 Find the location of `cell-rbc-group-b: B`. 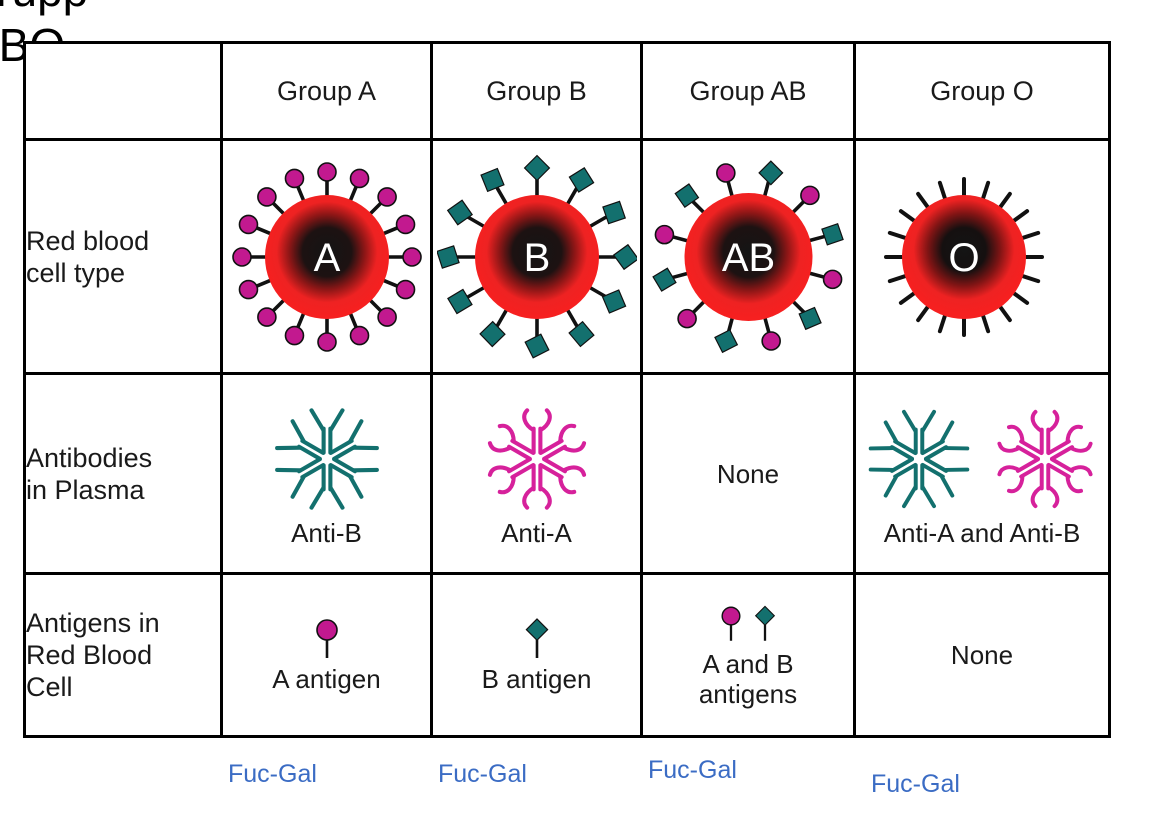

cell-rbc-group-b: B is located at coordinates (536, 256).